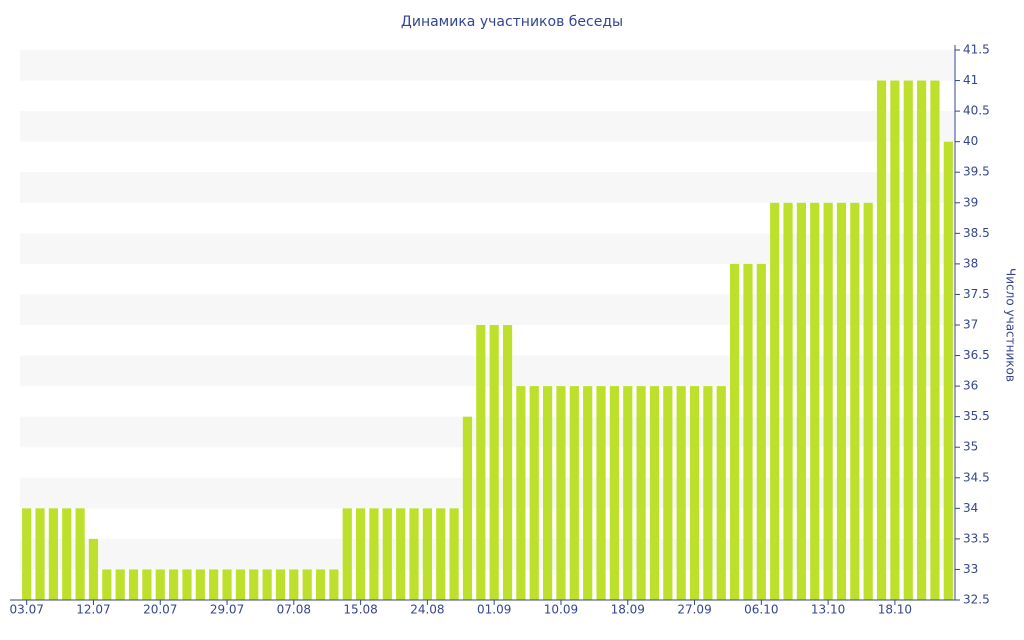 Image resolution: width=1024 pixels, height=640 pixels. Describe the element at coordinates (976, 355) in the screenshot. I see `y-tick-label: 36.5` at that location.